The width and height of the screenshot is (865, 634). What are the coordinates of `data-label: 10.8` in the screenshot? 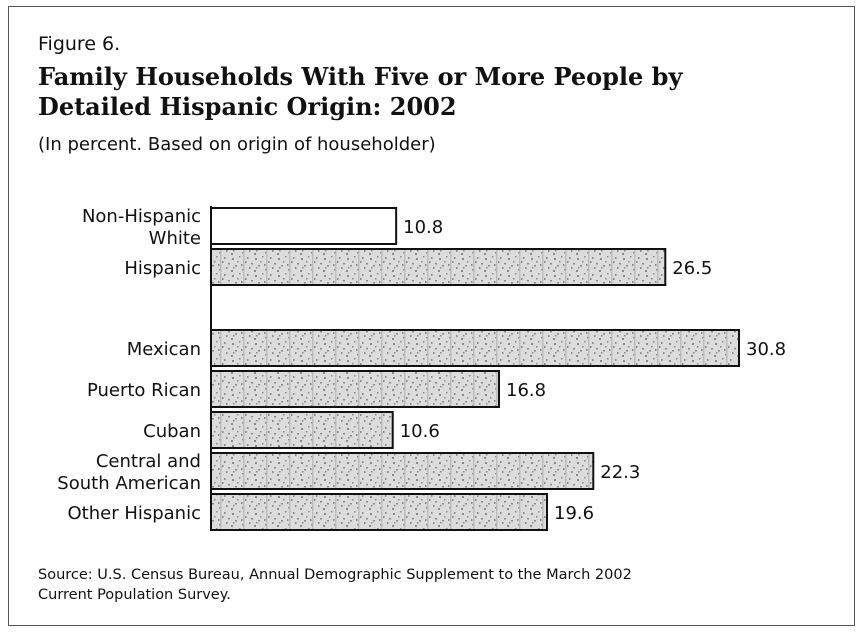 It's located at (423, 227).